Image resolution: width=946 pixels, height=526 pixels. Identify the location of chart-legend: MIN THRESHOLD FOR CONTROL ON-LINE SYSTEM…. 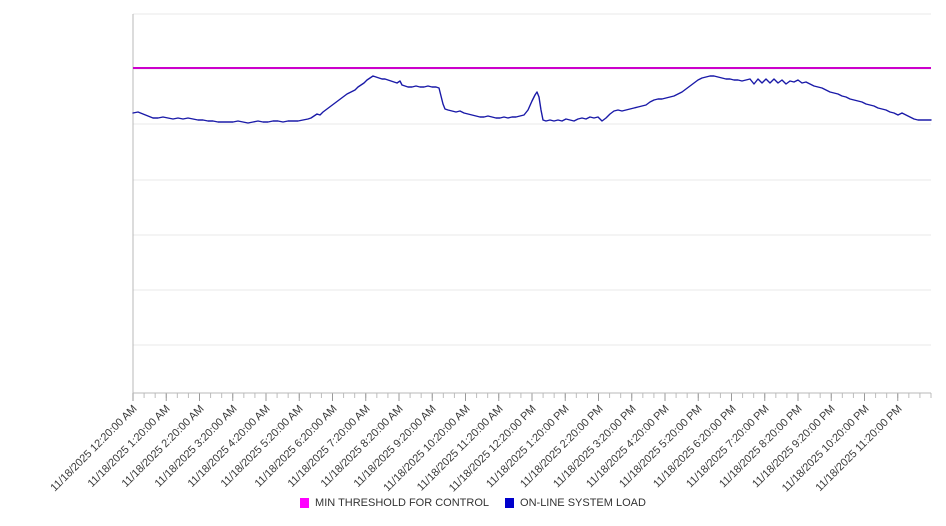
(473, 503).